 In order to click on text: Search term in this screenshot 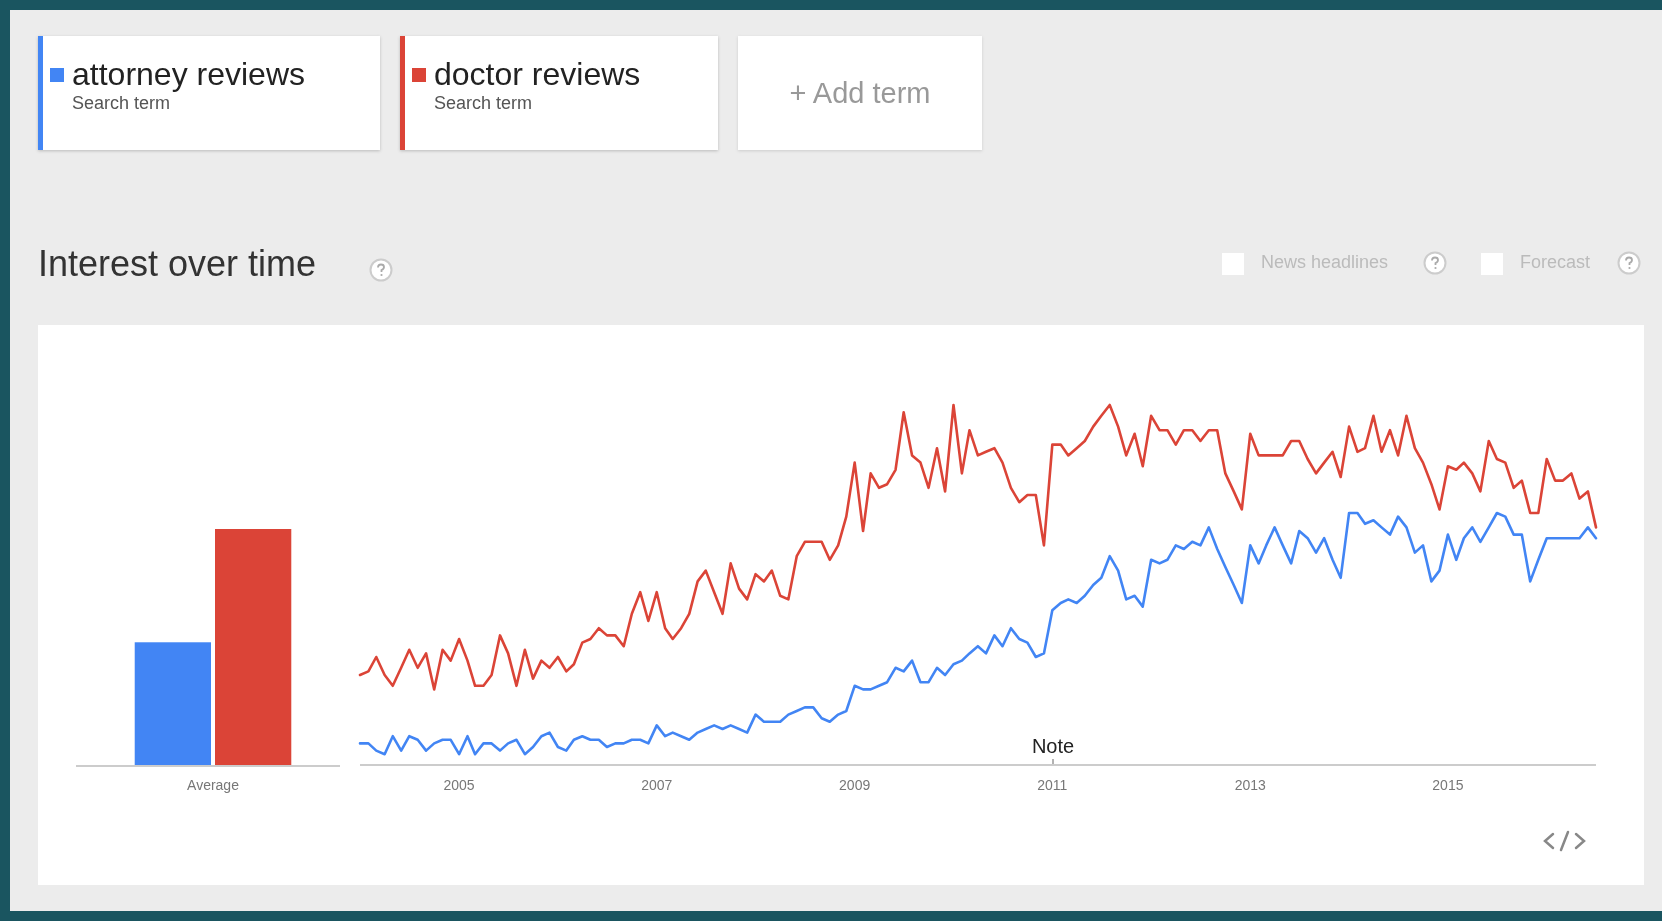, I will do `click(121, 103)`.